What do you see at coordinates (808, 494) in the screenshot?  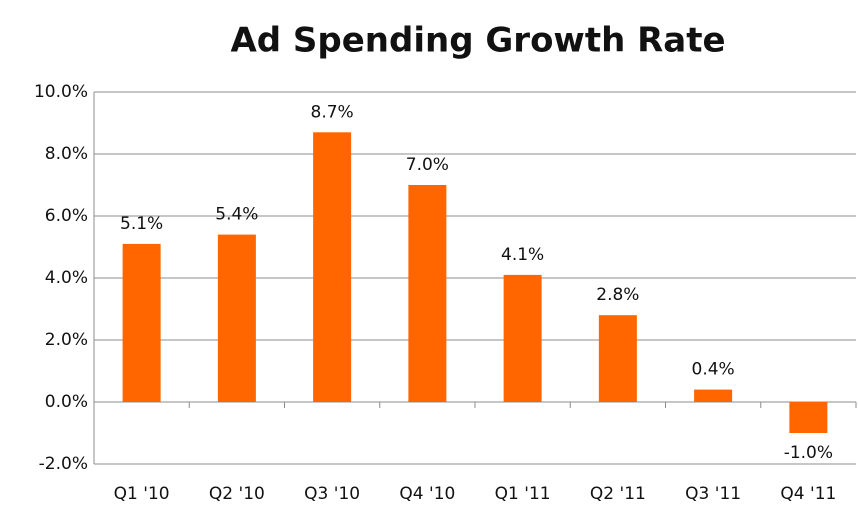 I see `x-tick-label: Q4 '11` at bounding box center [808, 494].